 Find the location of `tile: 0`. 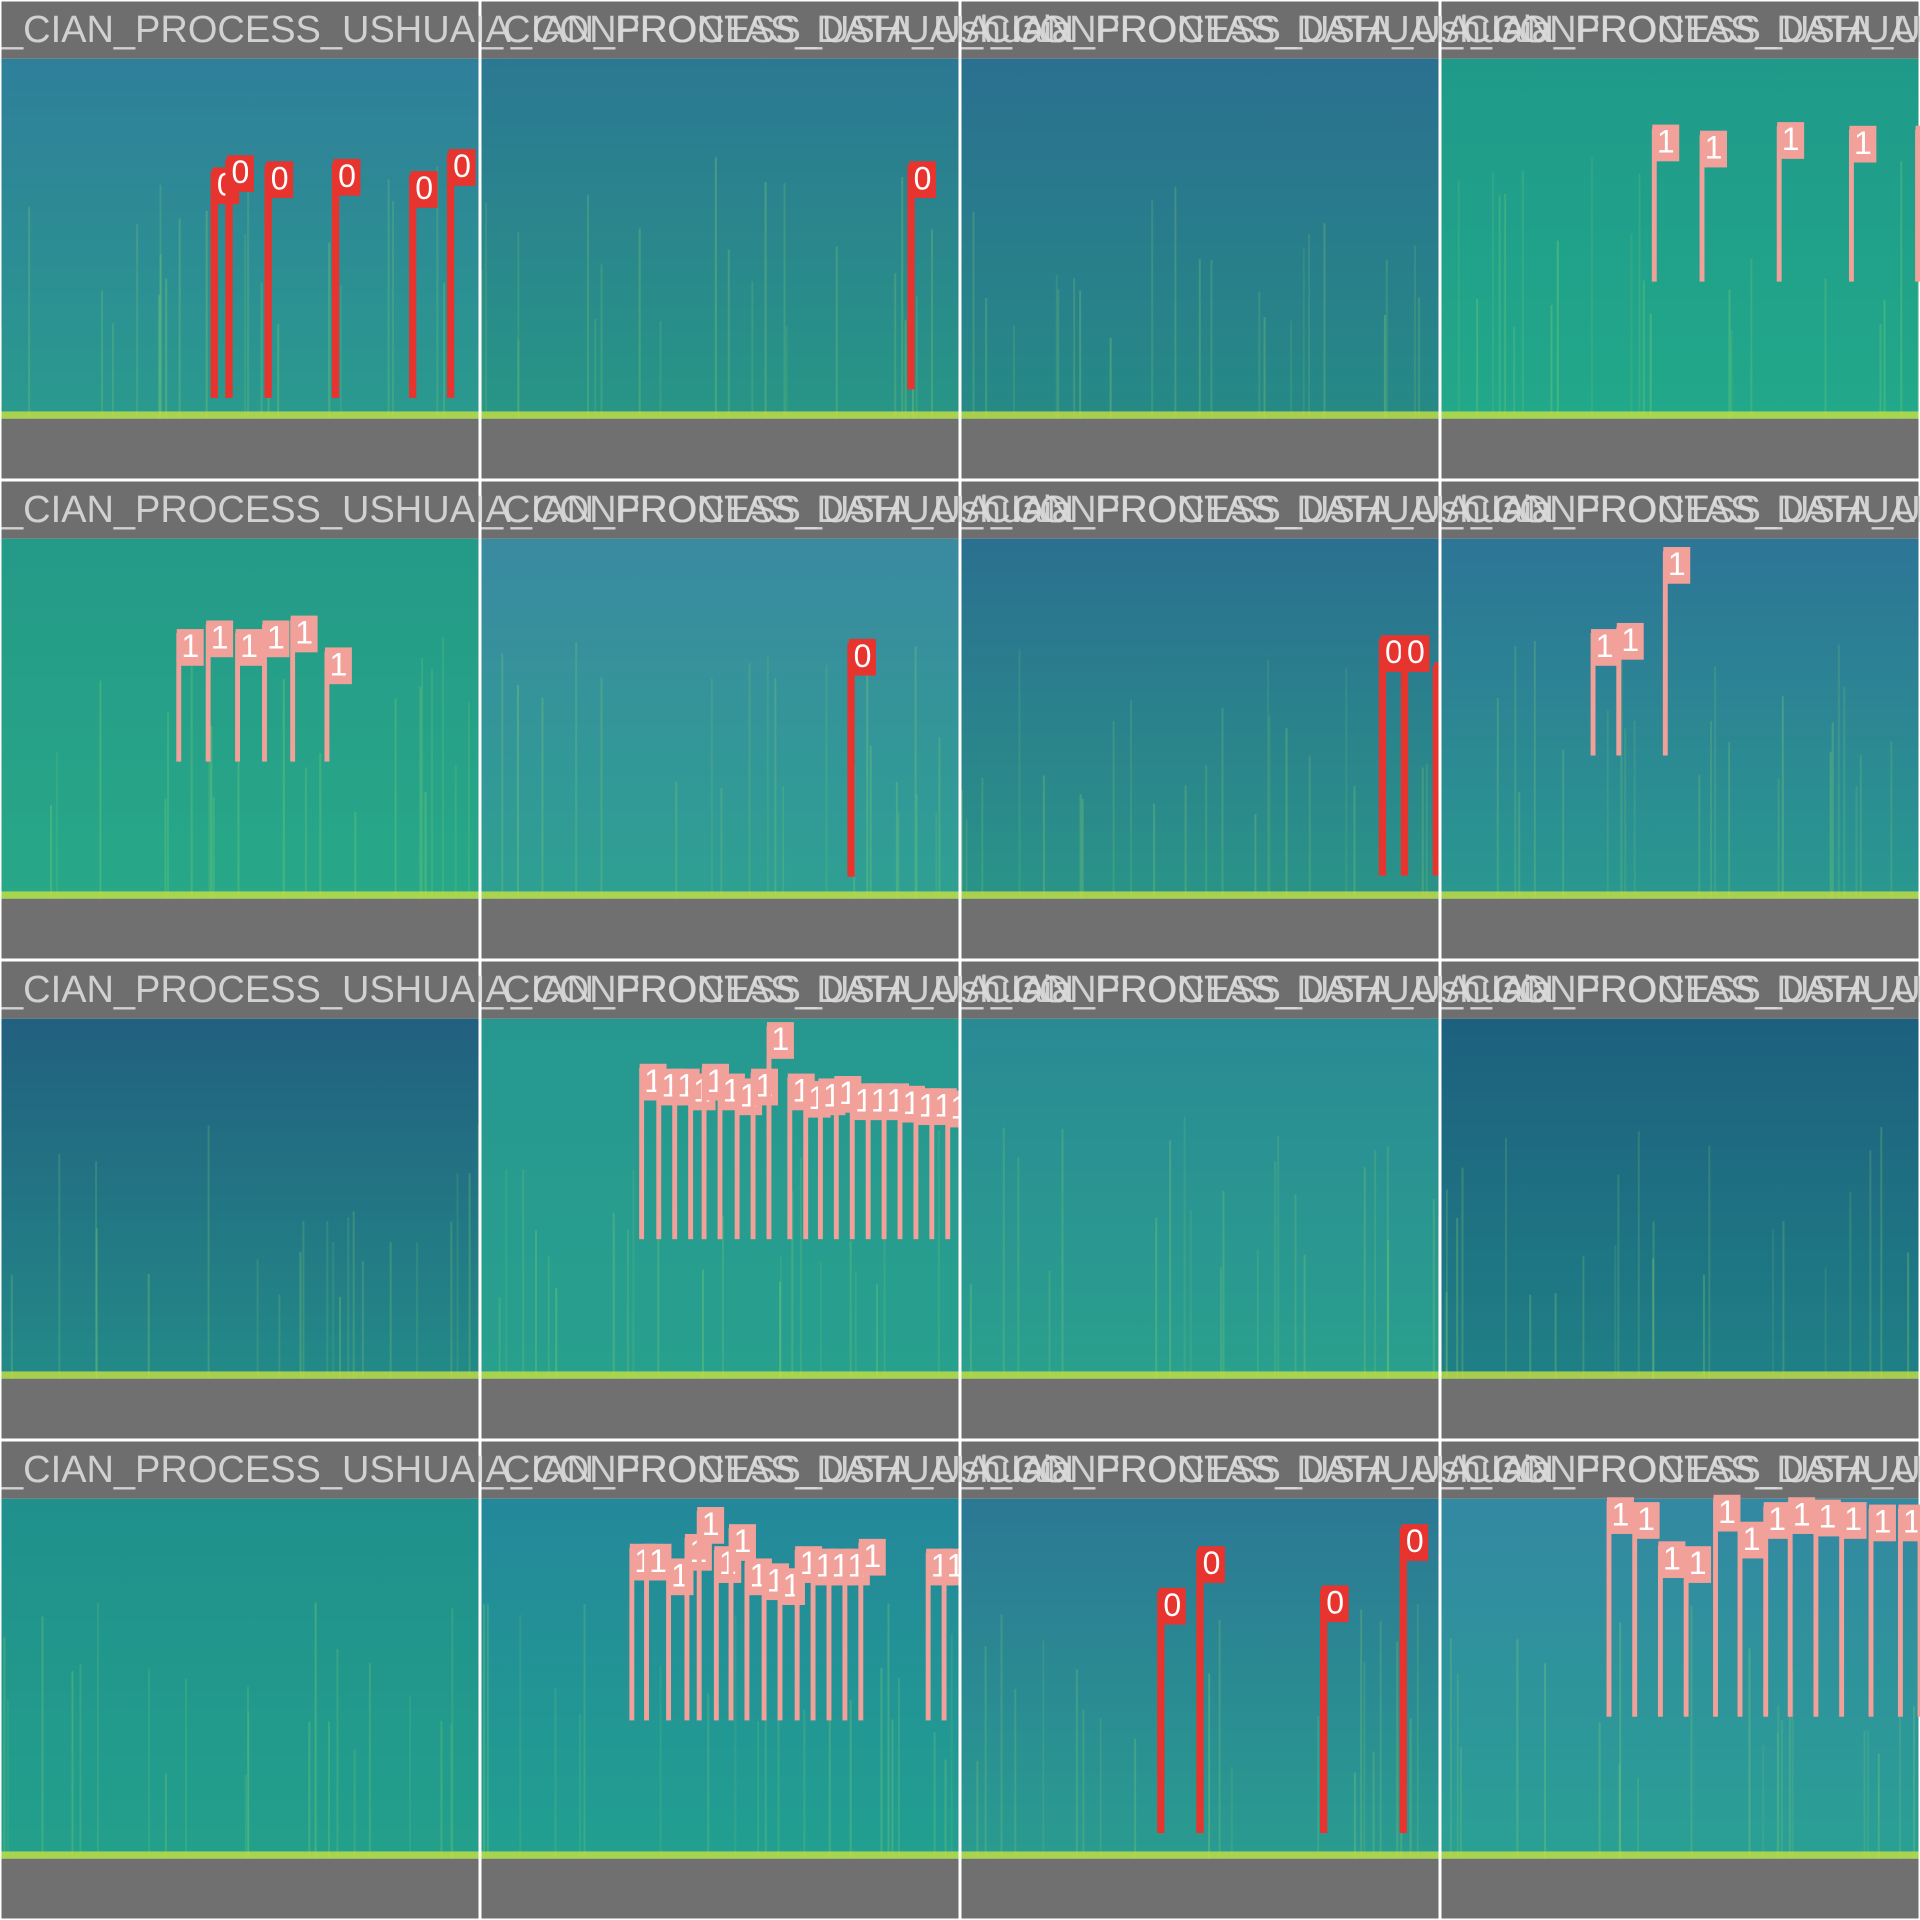

tile: 0 is located at coordinates (720, 241).